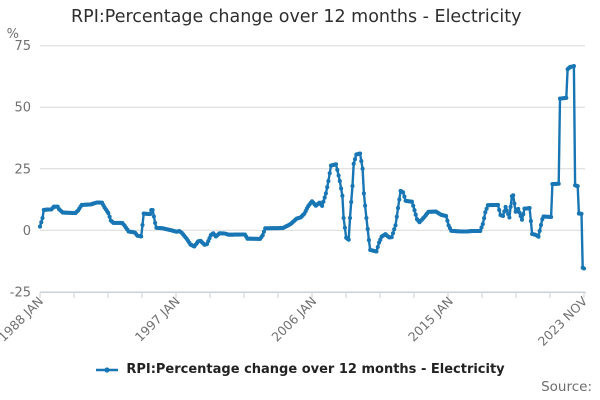  Describe the element at coordinates (430, 319) in the screenshot. I see `x-tick-label: 2015 JAN` at that location.